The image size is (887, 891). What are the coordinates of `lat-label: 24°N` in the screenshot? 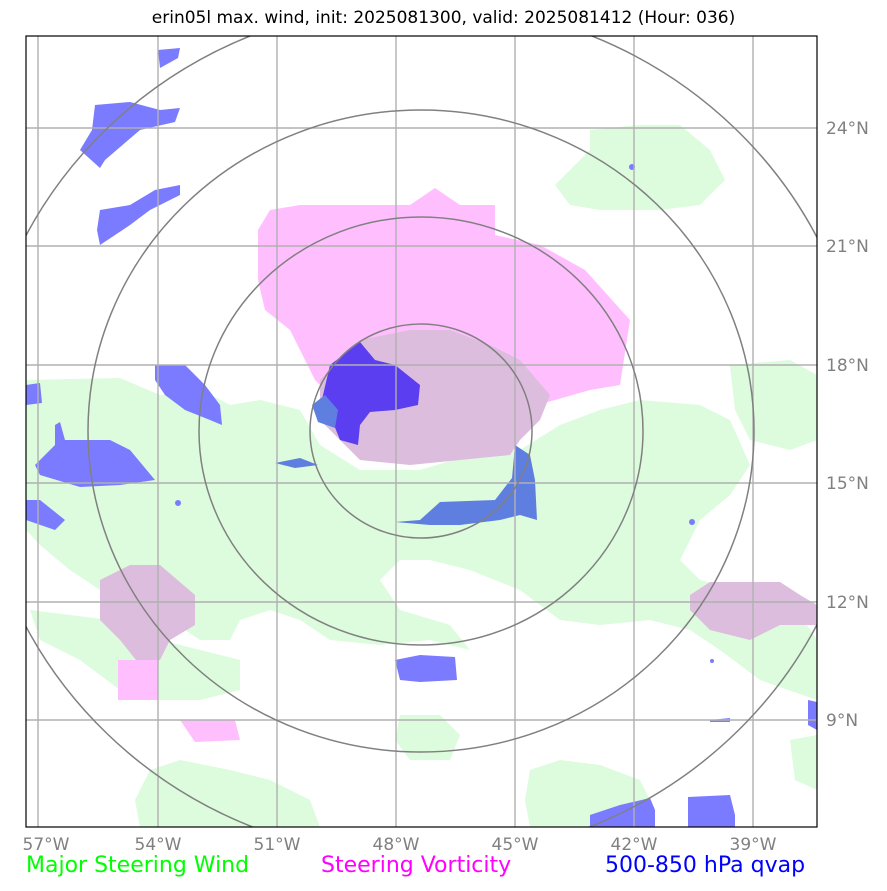 It's located at (847, 129).